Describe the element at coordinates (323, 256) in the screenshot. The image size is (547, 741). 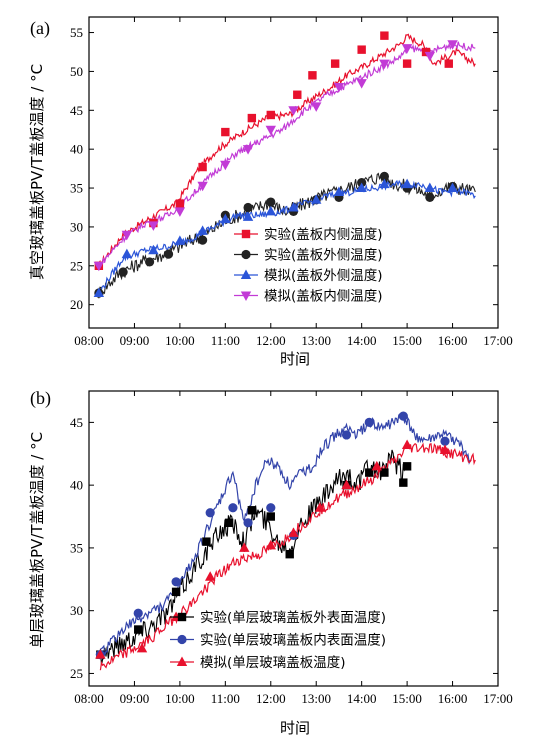
I see `legend-entry: 实验(盖板外侧温度)` at that location.